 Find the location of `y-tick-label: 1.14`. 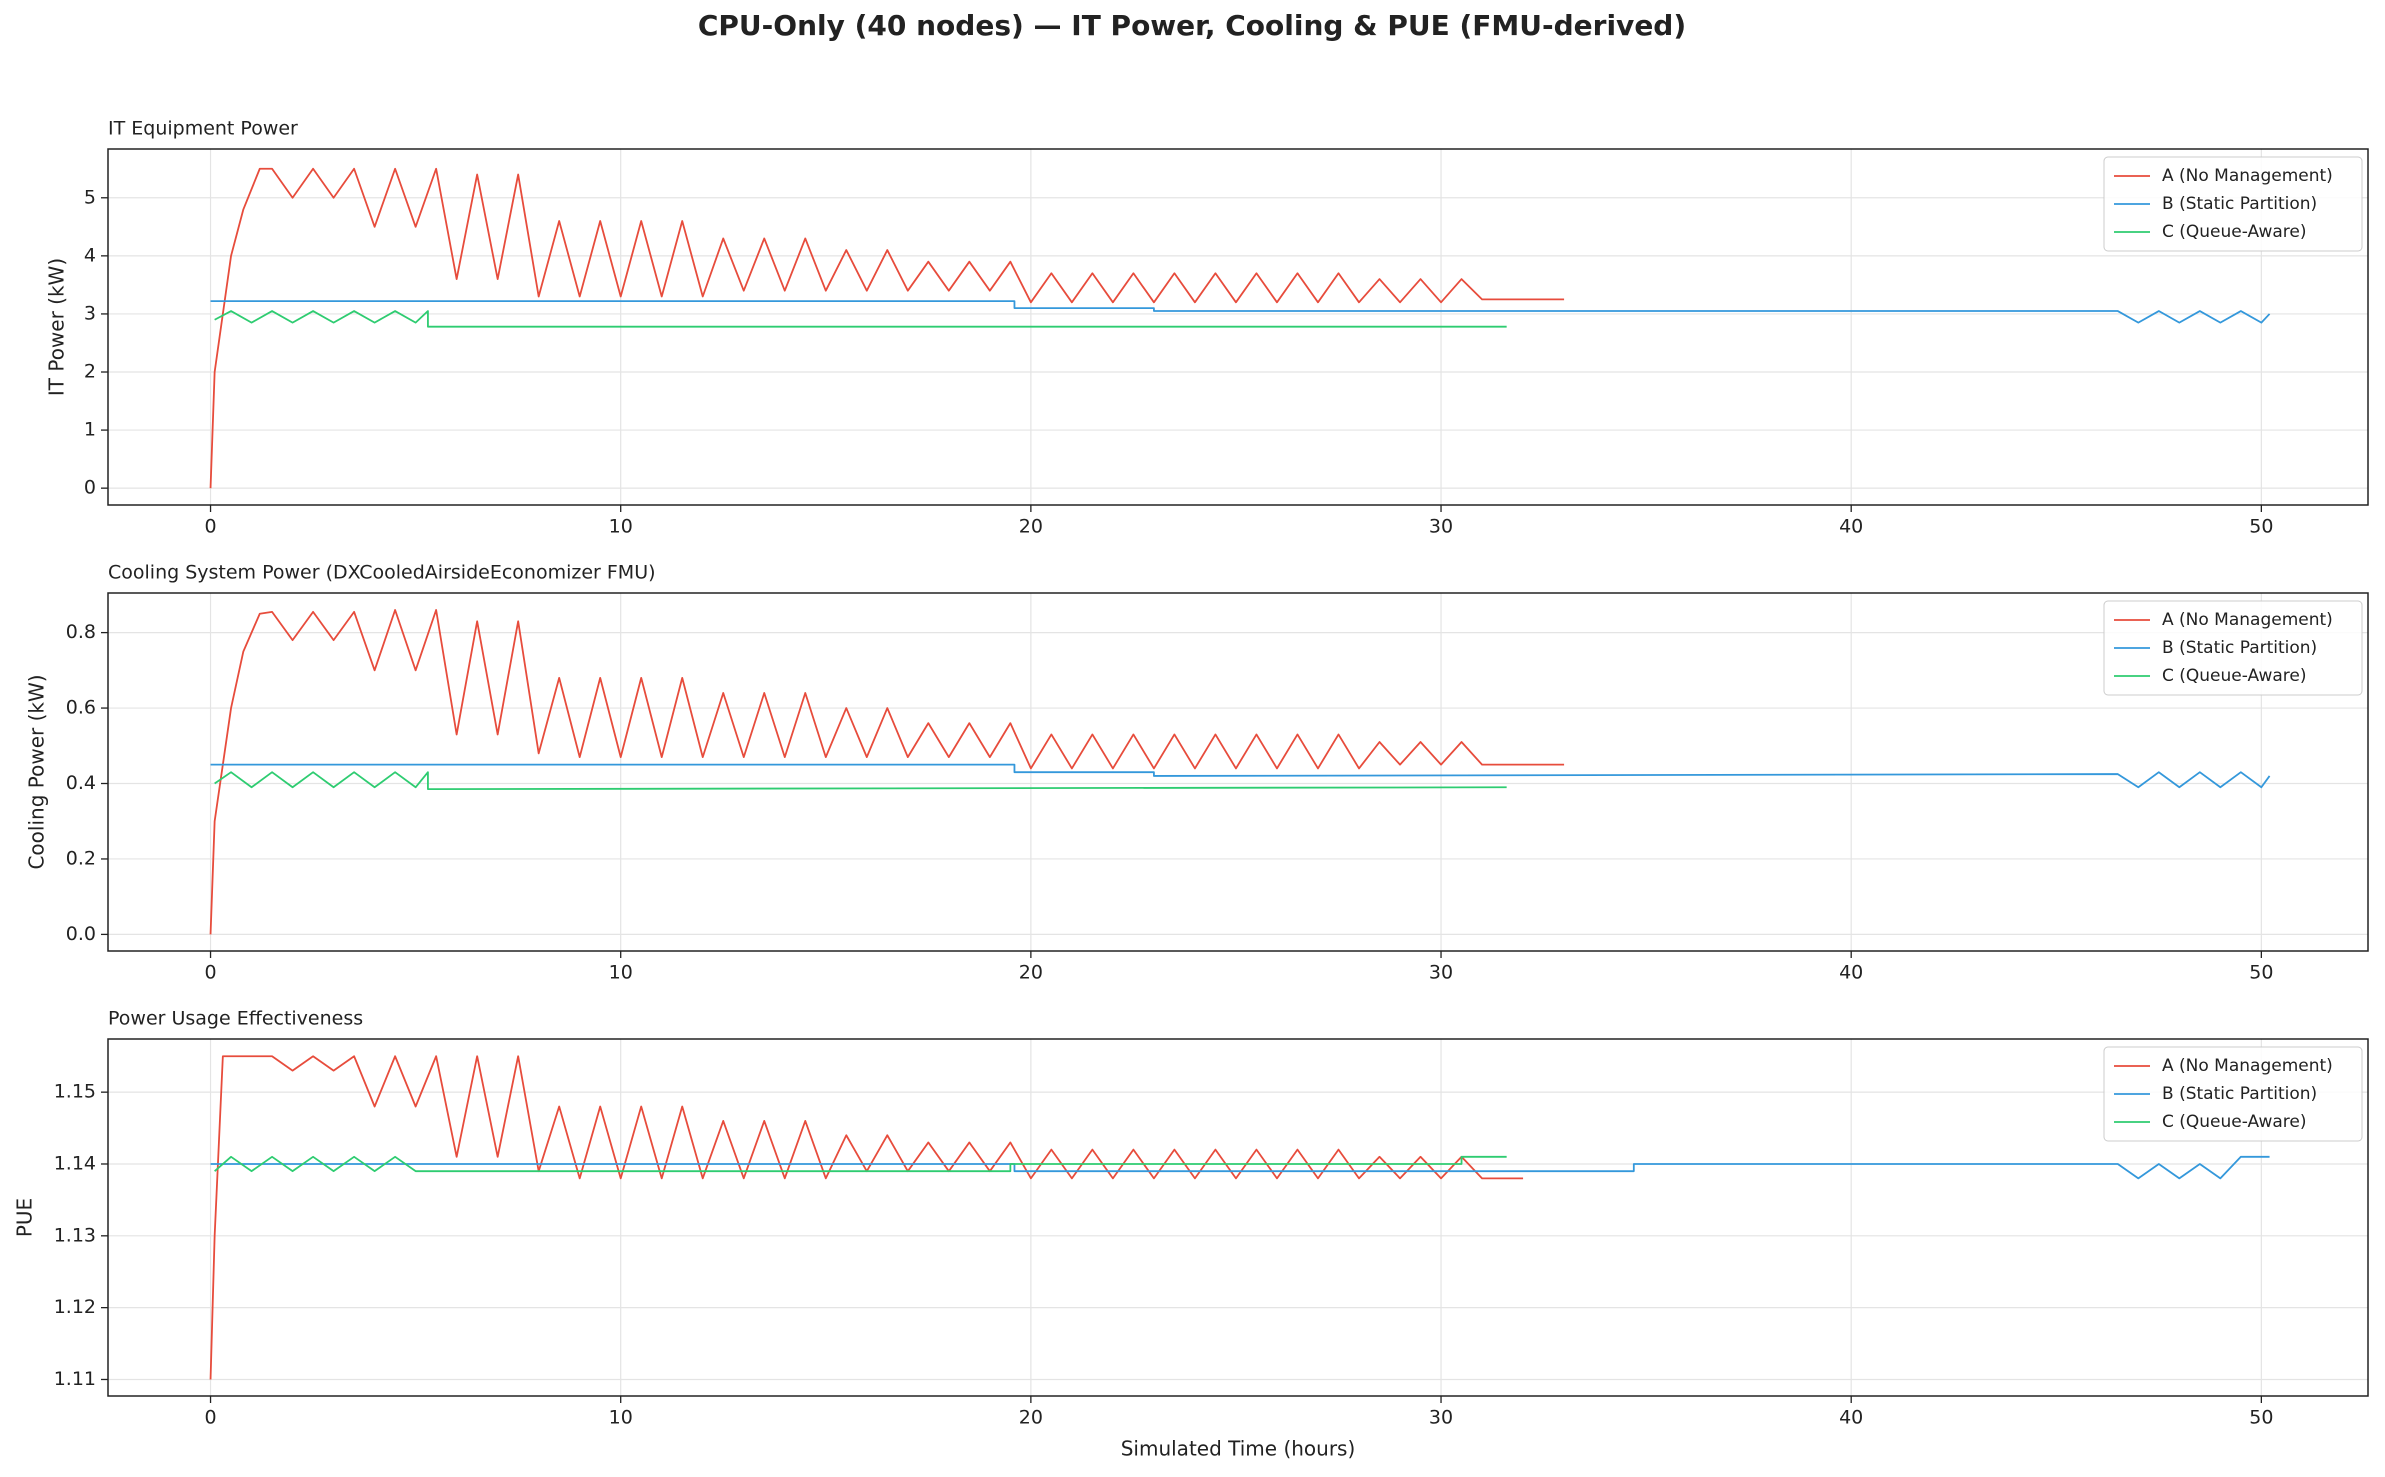

y-tick-label: 1.14 is located at coordinates (75, 1163).